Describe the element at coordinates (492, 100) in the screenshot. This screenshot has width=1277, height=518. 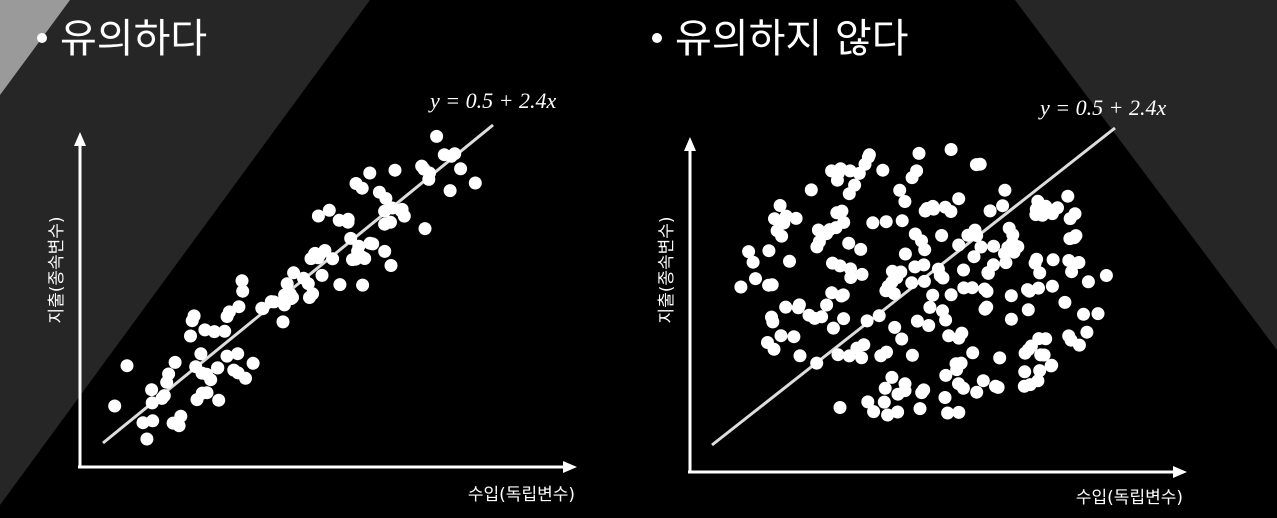
I see `equation: y = 0.5 + 2.4x` at that location.